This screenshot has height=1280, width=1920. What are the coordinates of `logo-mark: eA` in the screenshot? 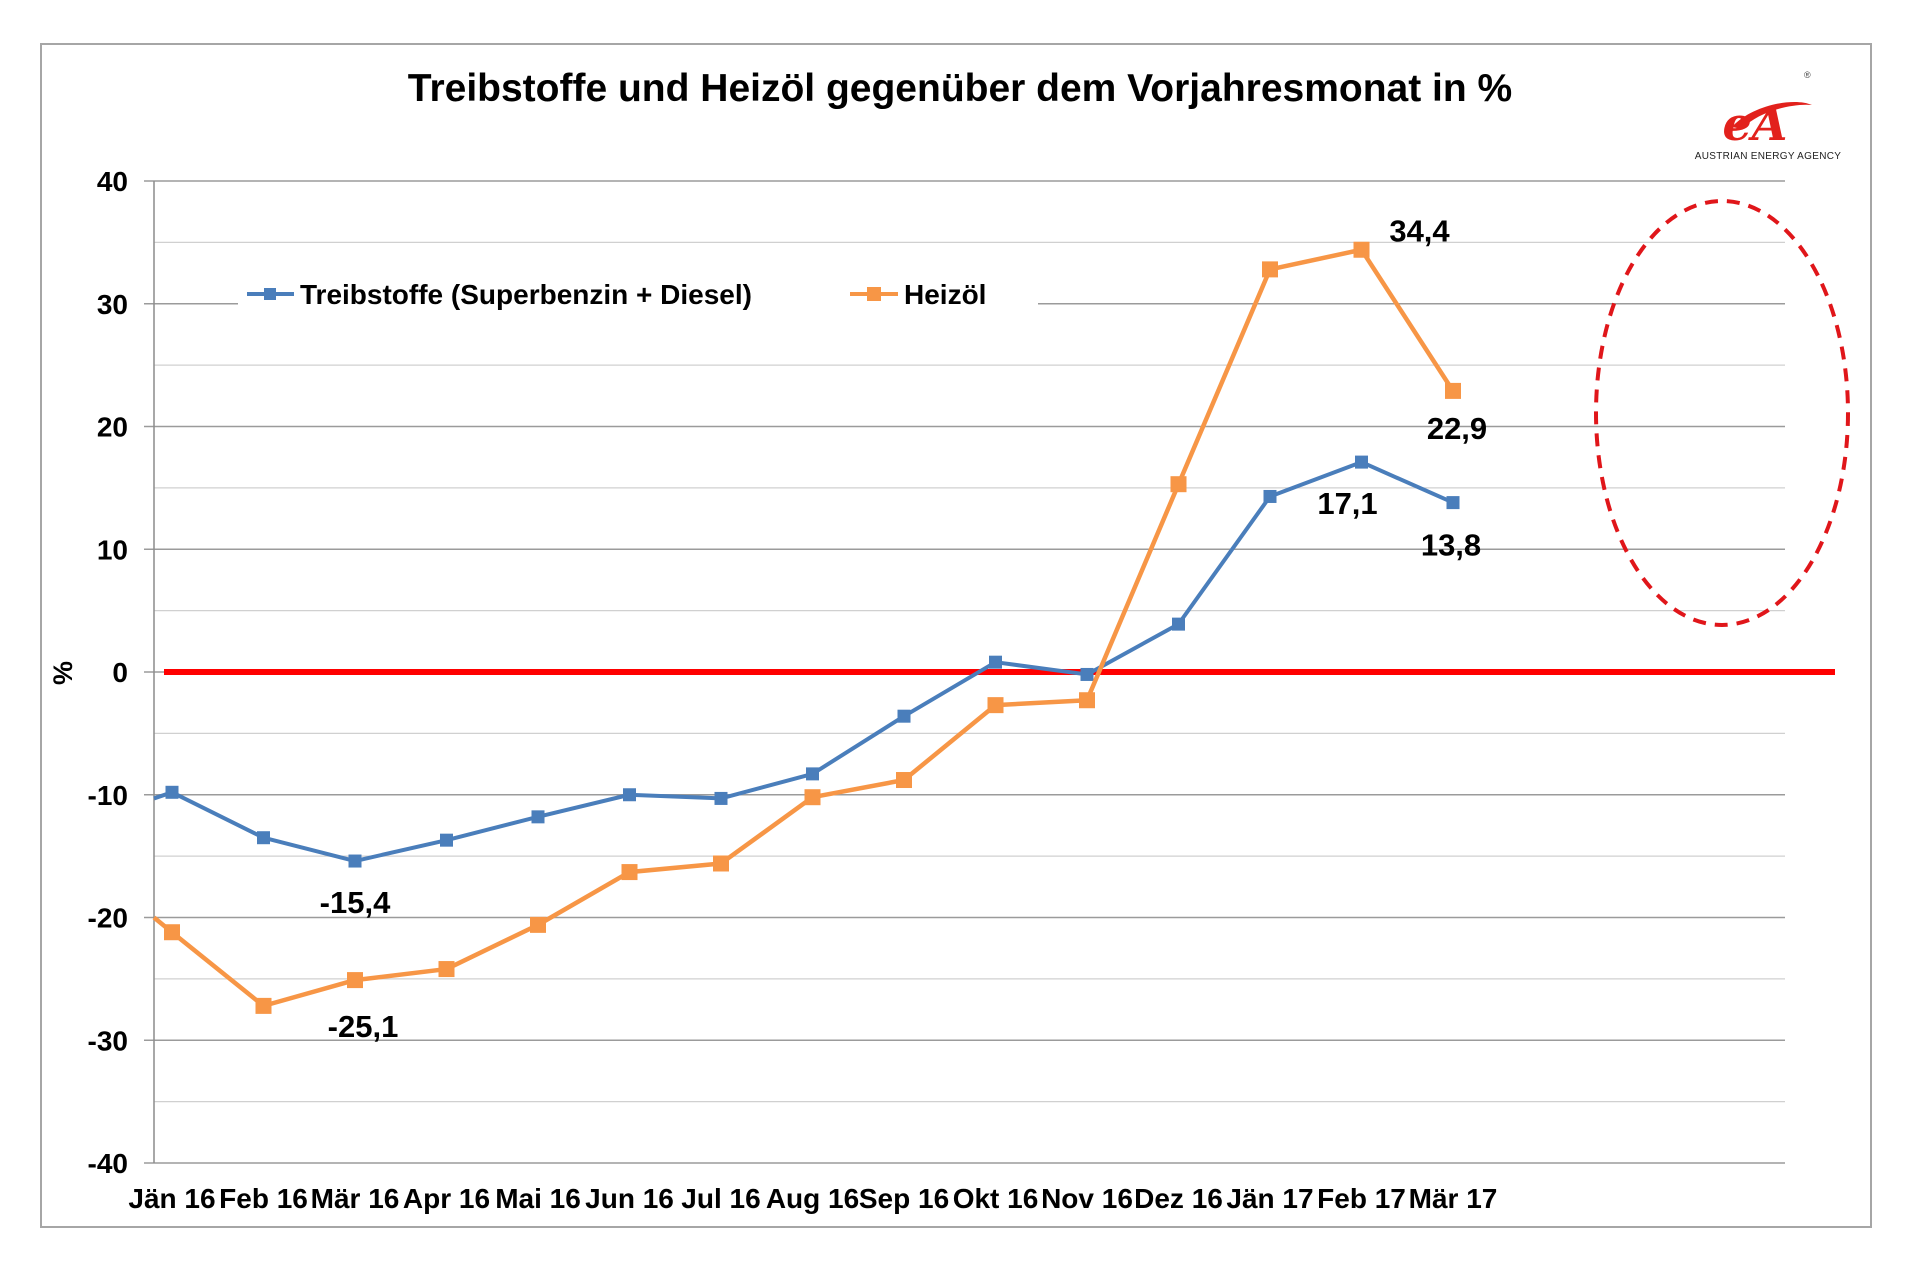 It's located at (1755, 124).